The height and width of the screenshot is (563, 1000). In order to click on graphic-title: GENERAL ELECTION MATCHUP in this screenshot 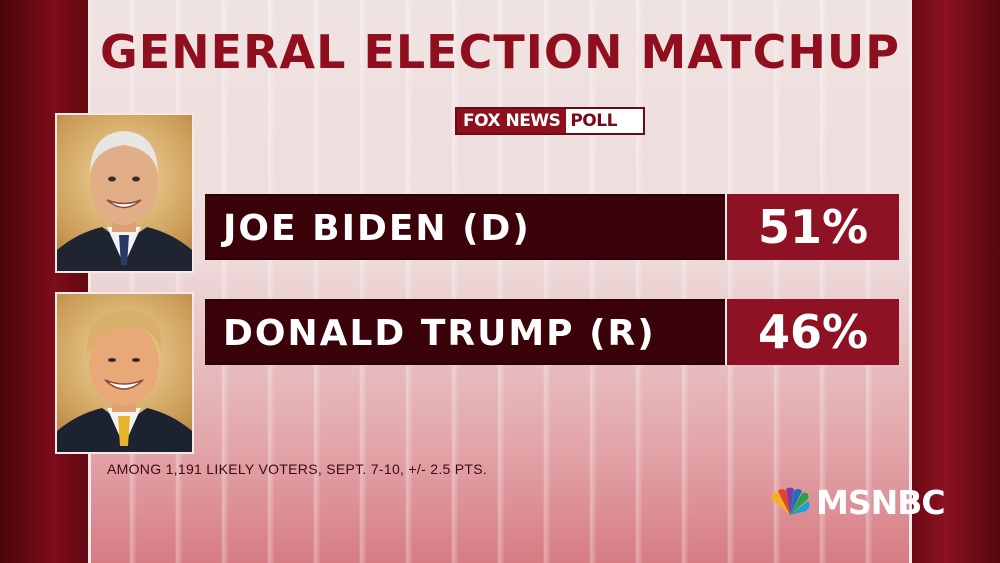, I will do `click(500, 52)`.